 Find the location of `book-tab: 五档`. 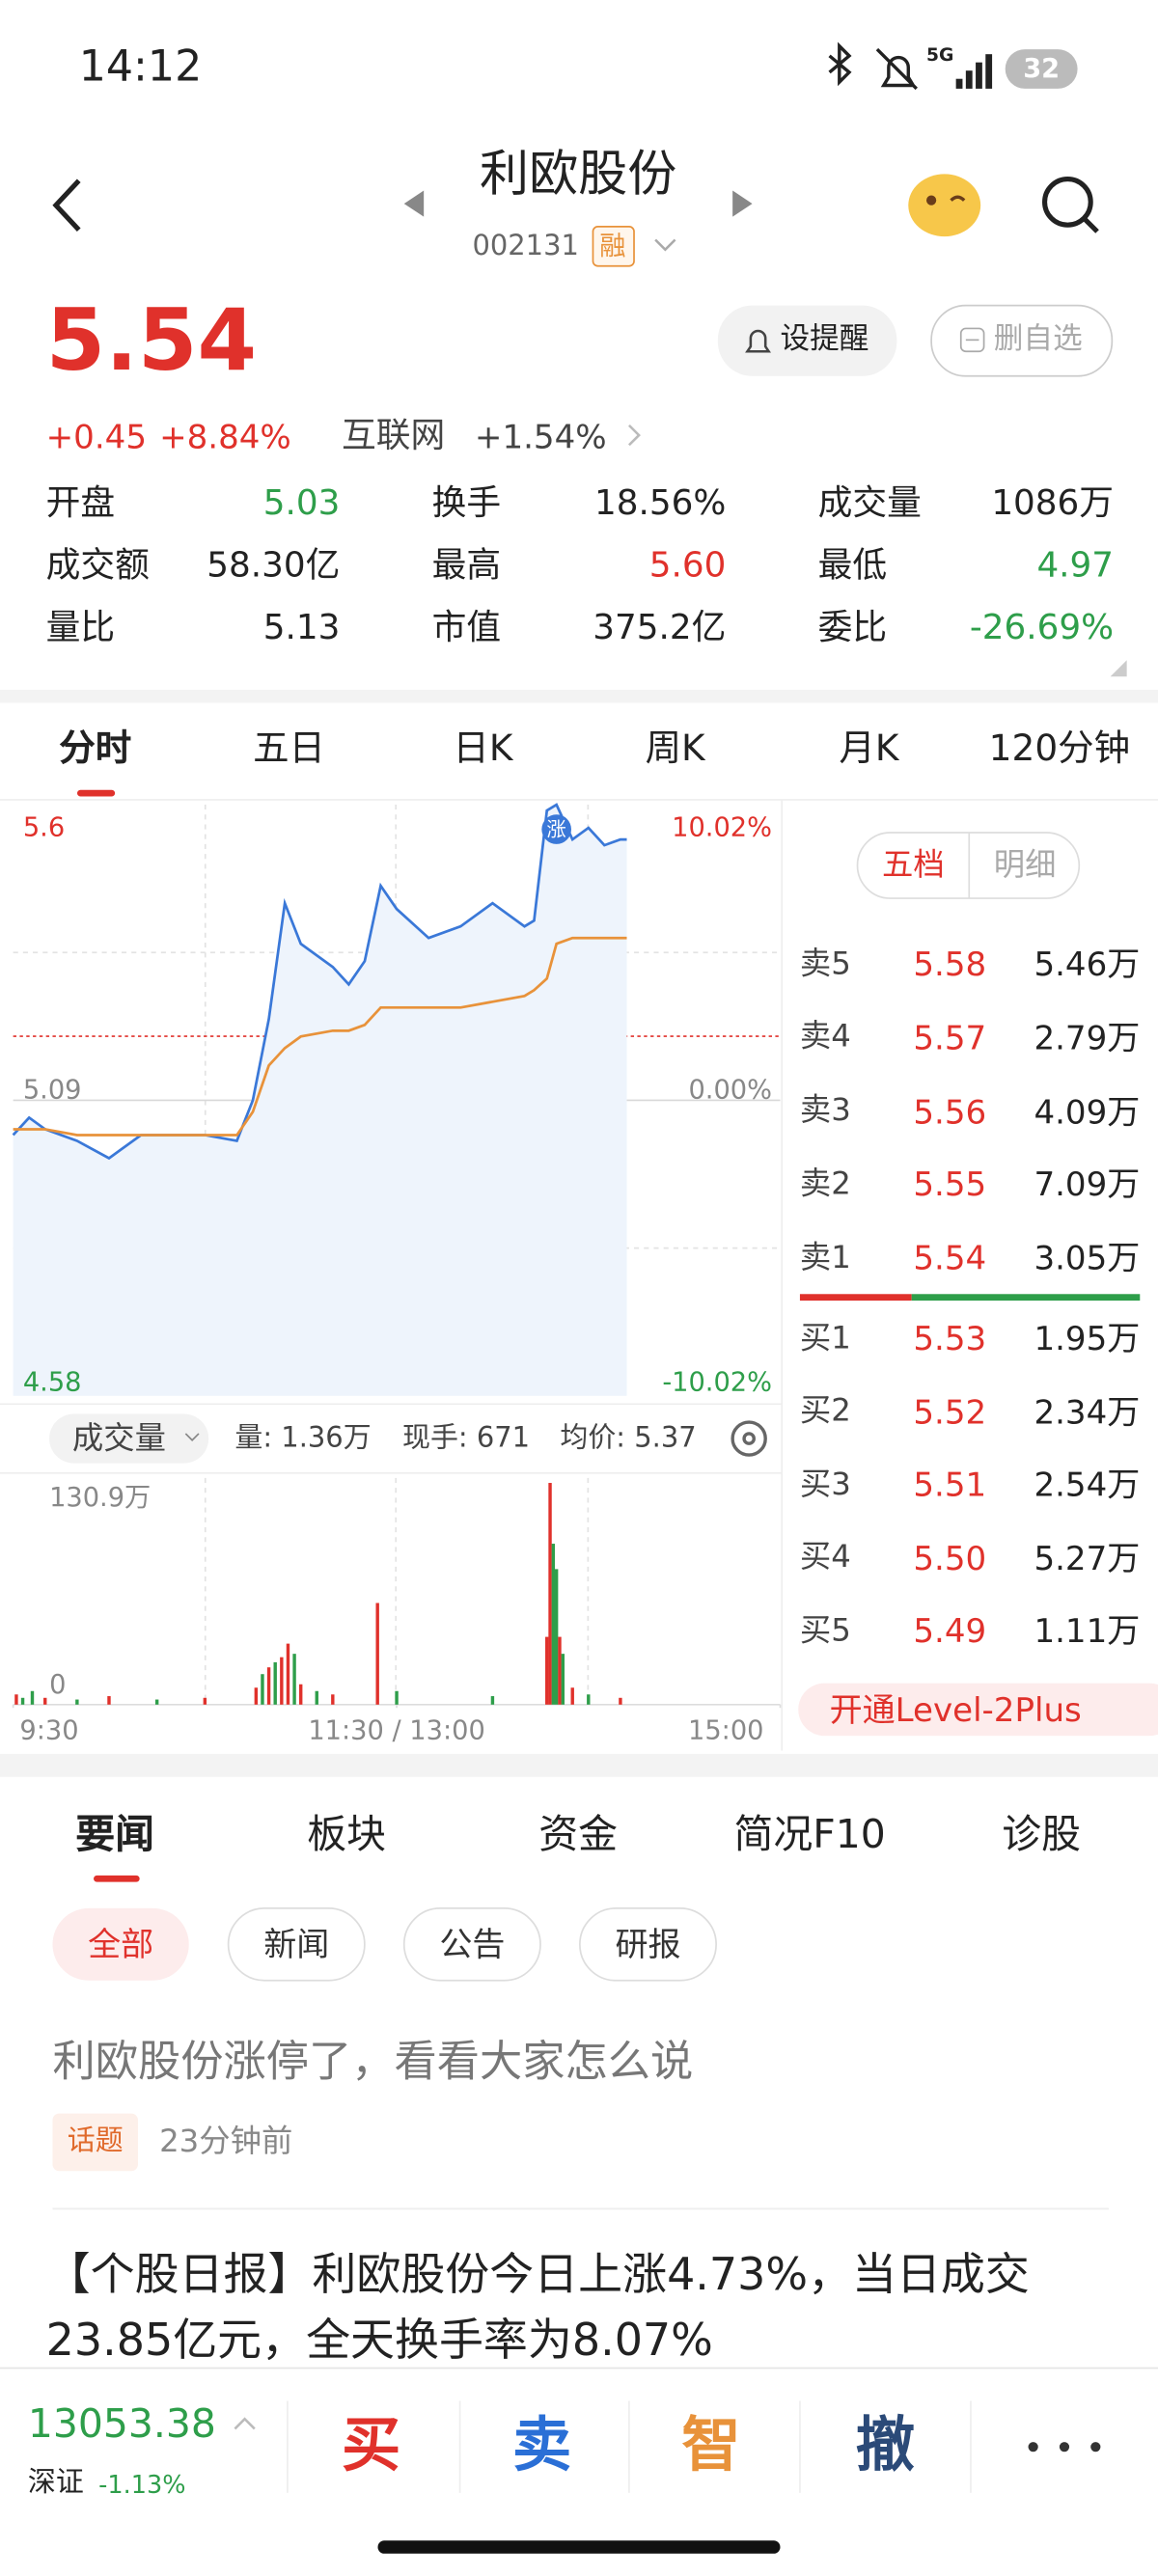

book-tab: 五档 is located at coordinates (913, 865).